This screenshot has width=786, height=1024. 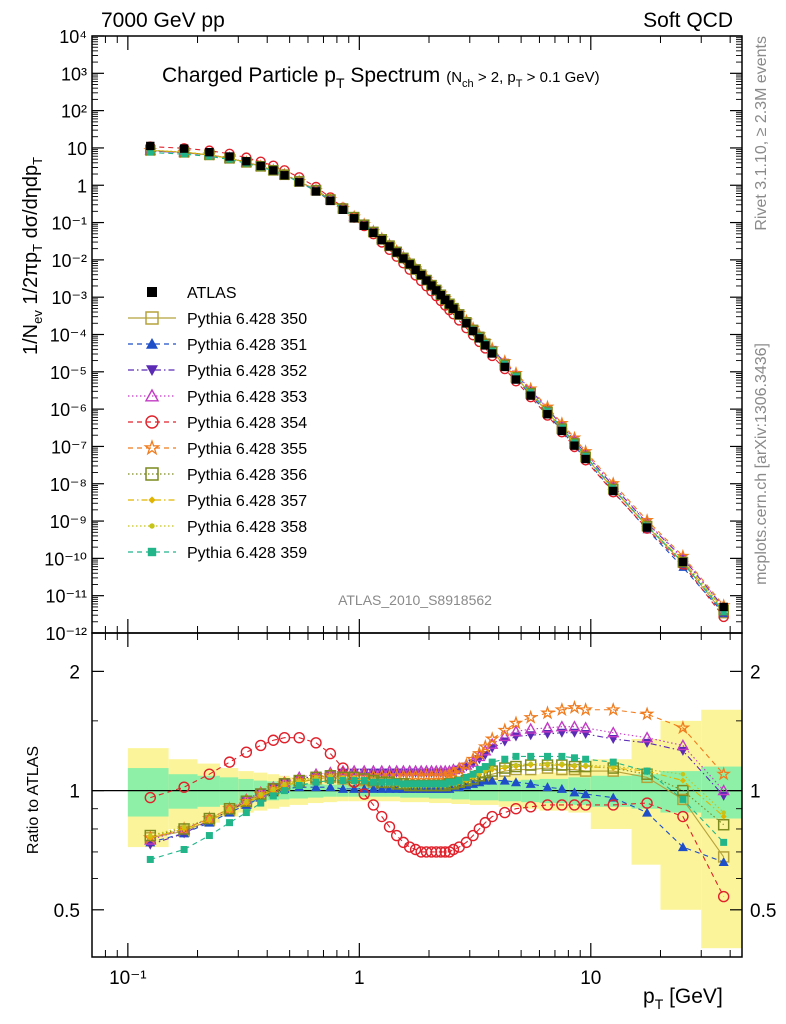 What do you see at coordinates (74, 112) in the screenshot?
I see `y-tick-label: 10²` at bounding box center [74, 112].